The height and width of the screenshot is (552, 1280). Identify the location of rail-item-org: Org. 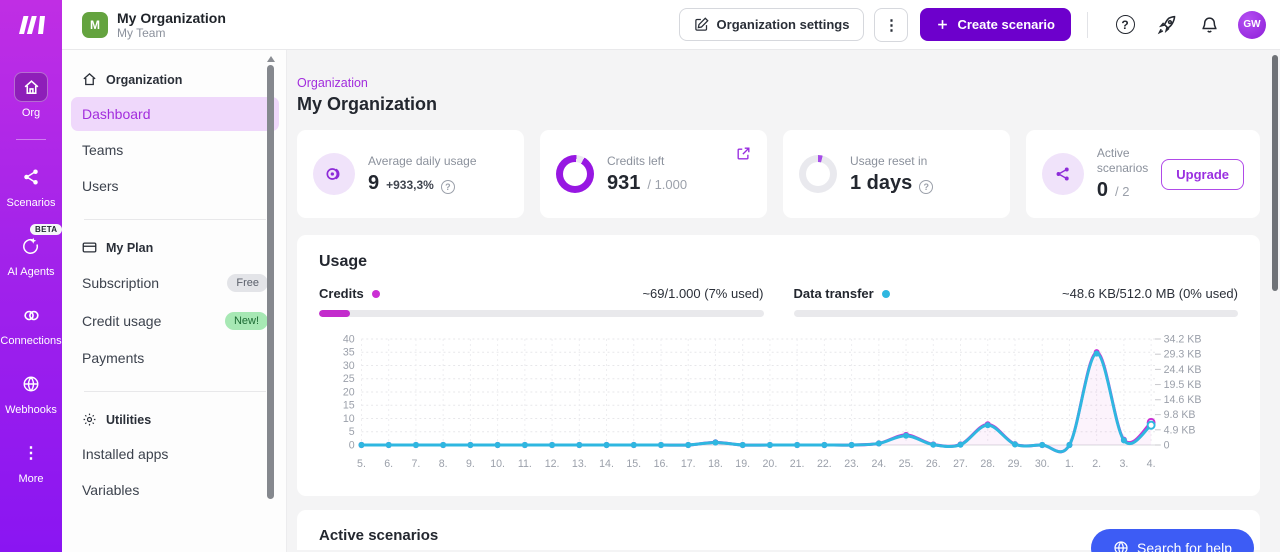
(31, 95).